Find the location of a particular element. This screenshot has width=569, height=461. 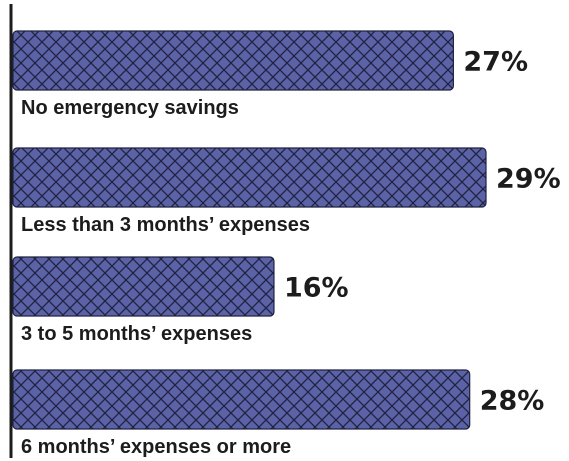

value-label: 27% is located at coordinates (495, 62).